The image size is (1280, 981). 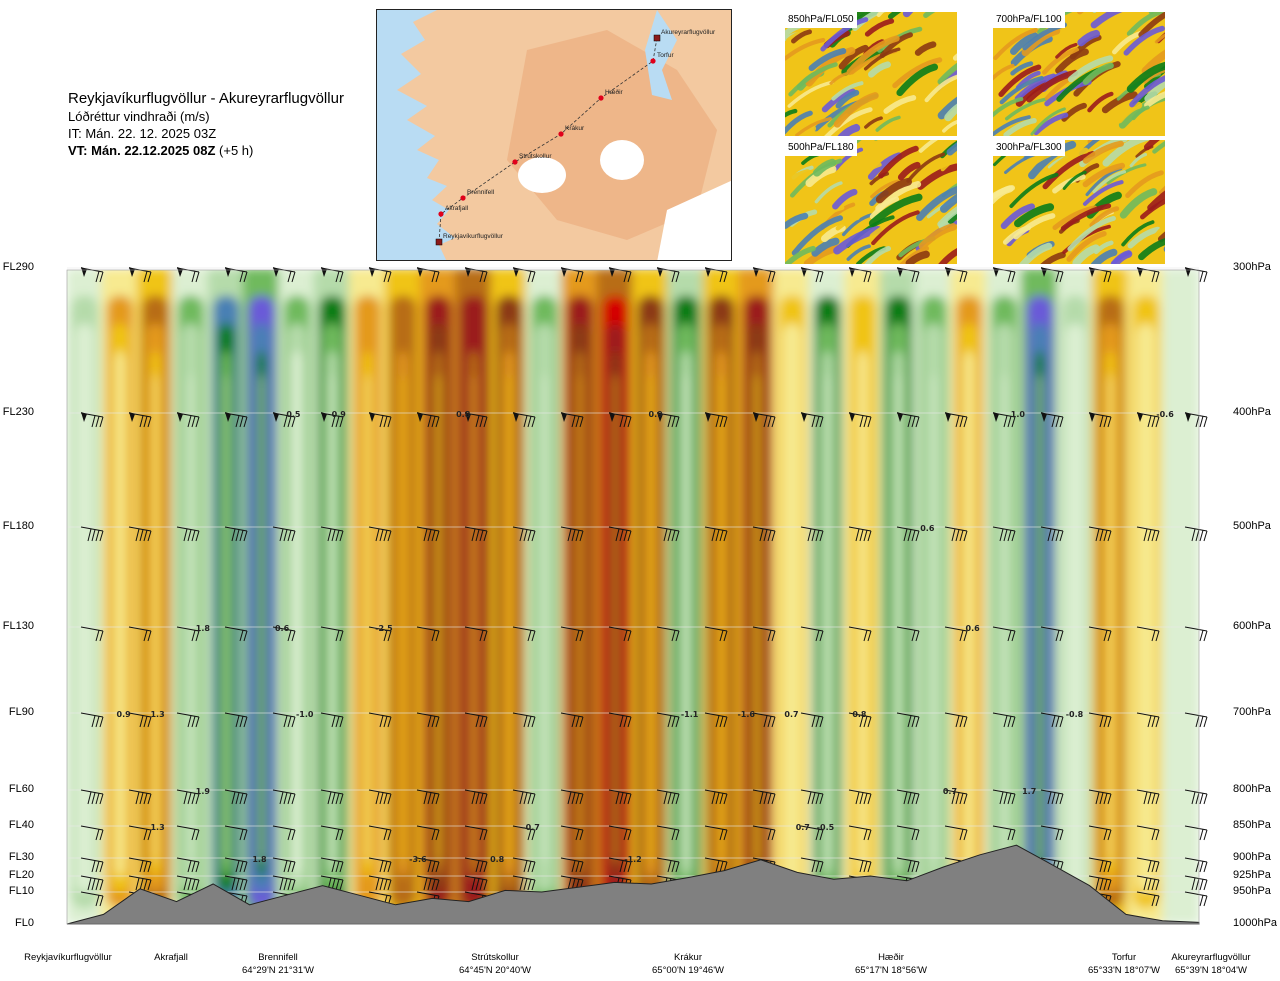 What do you see at coordinates (278, 957) in the screenshot?
I see `location-name: Brennifell` at bounding box center [278, 957].